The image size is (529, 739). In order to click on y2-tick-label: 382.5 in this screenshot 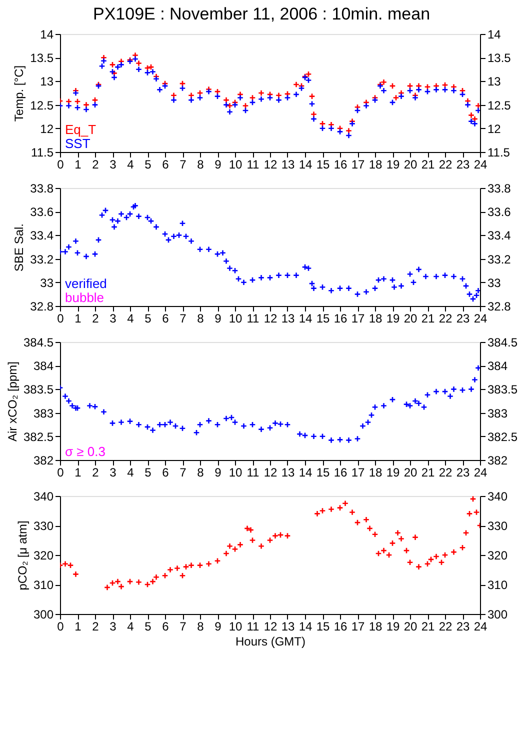, I will do `click(503, 437)`.